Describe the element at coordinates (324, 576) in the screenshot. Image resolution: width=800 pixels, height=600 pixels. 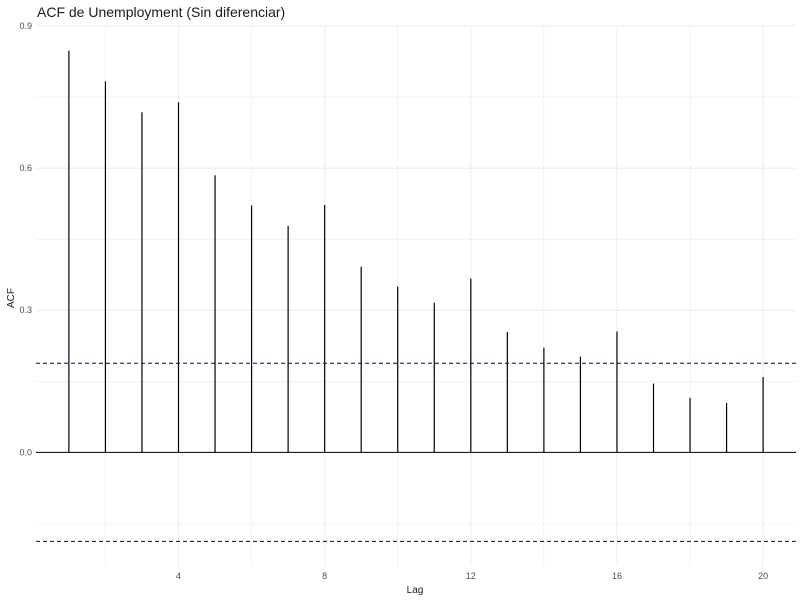
I see `x-tick-label: 8` at that location.